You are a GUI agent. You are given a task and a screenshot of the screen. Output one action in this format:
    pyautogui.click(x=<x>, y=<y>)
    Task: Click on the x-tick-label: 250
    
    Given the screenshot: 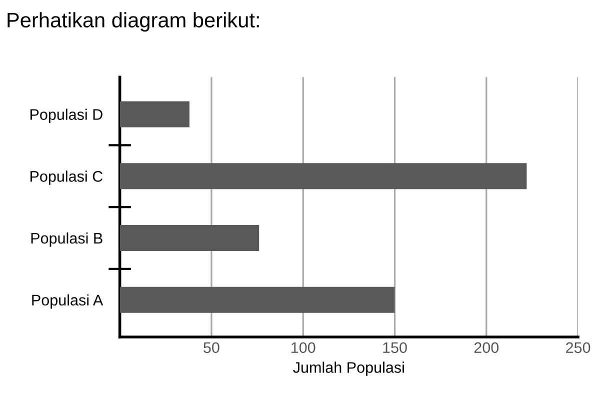 What is the action you would take?
    pyautogui.click(x=578, y=348)
    